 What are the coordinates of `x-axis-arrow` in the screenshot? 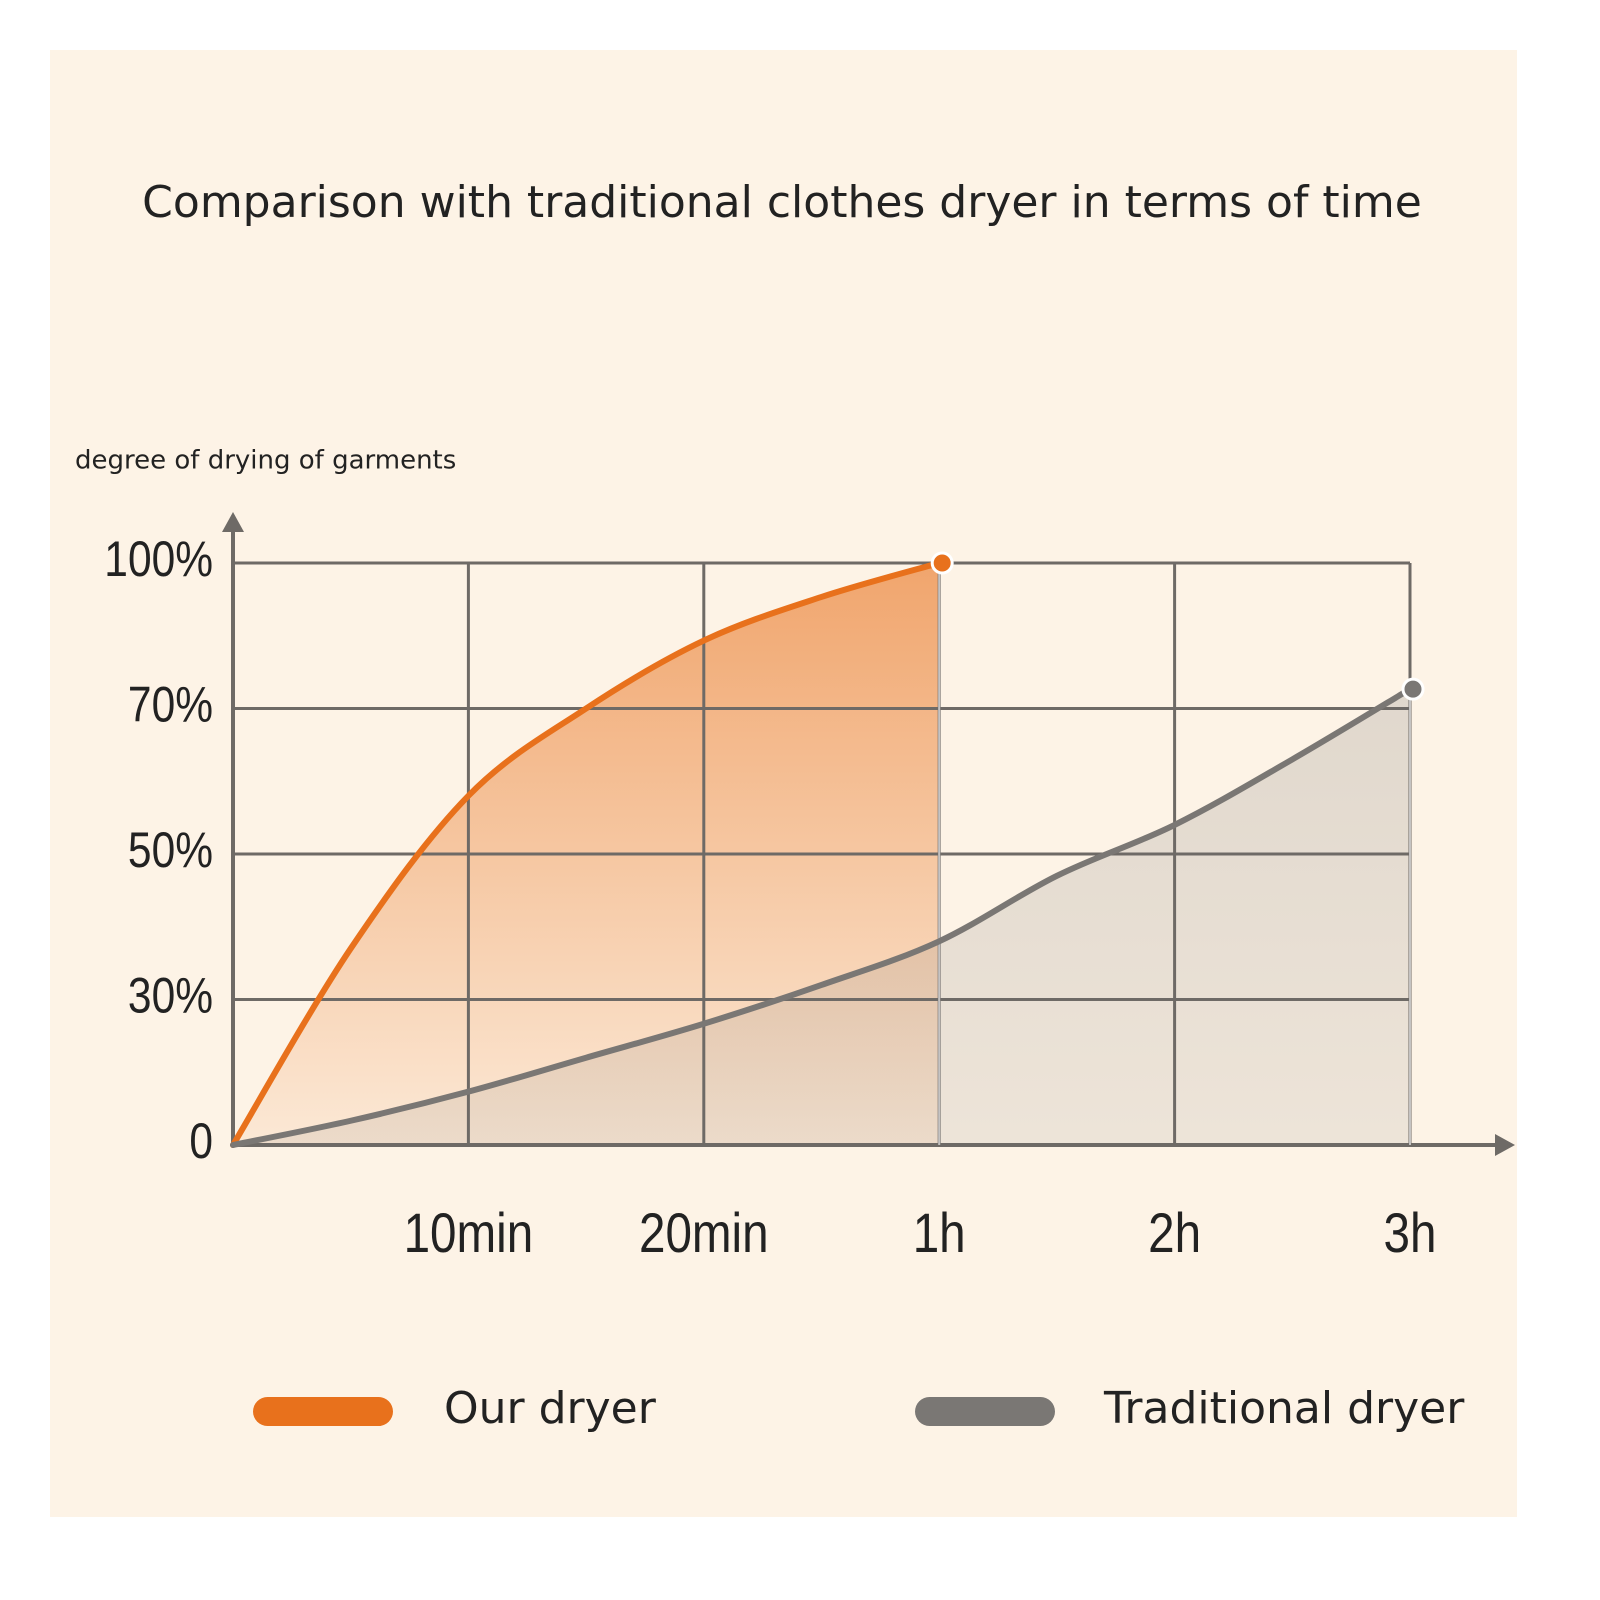 It's located at (1505, 1145).